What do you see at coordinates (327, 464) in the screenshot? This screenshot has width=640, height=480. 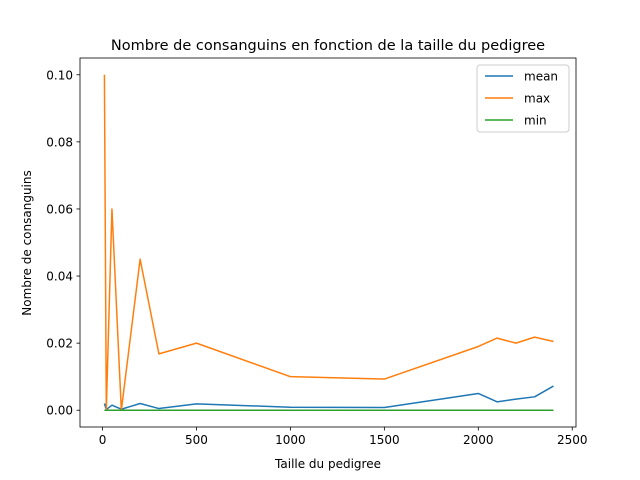 I see `x-axis-label: Taille du pedigree` at bounding box center [327, 464].